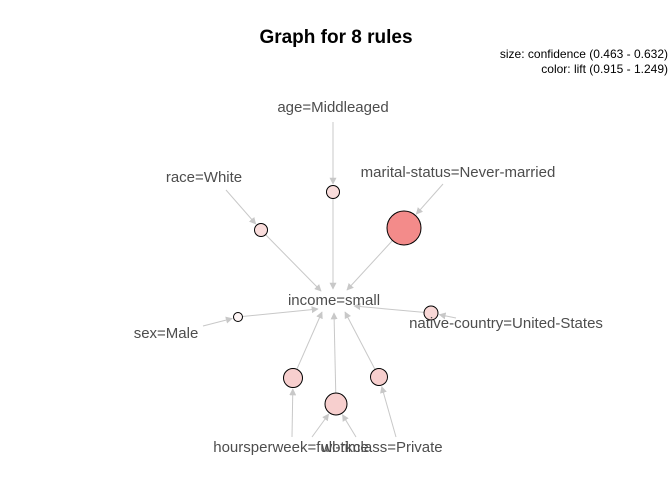 The width and height of the screenshot is (672, 480). I want to click on rule-node-r1, so click(333, 192).